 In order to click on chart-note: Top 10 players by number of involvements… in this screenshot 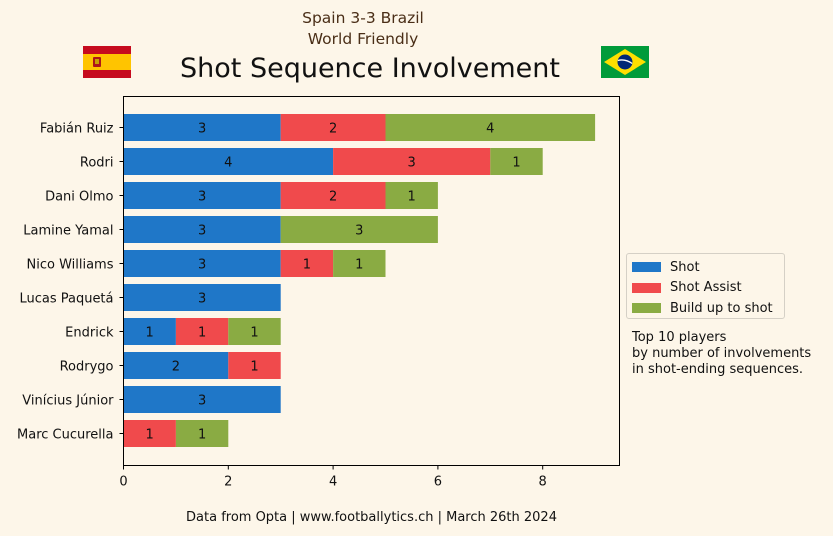, I will do `click(721, 354)`.